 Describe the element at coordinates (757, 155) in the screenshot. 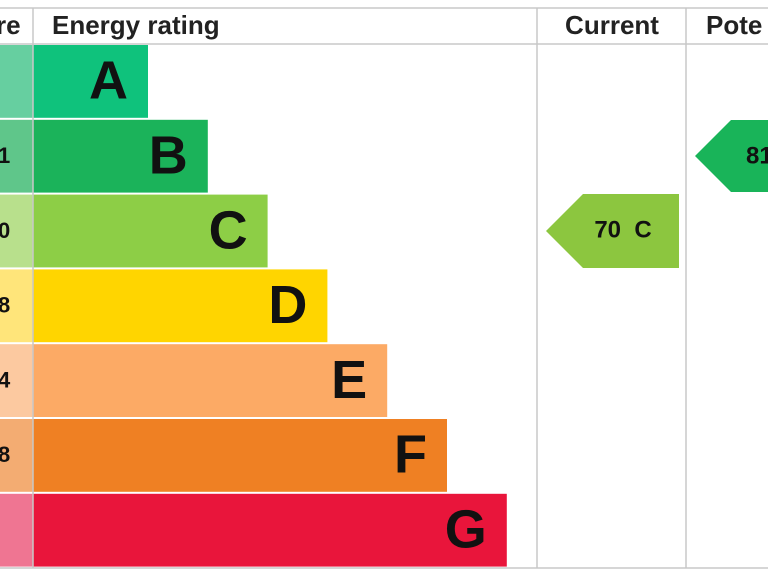

I see `potential-label: 81` at that location.